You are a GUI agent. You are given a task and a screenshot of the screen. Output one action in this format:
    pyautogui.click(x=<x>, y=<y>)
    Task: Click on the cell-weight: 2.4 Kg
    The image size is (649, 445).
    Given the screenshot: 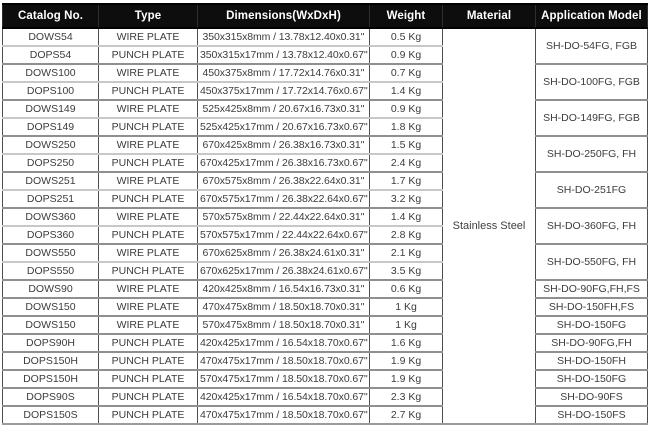 What is the action you would take?
    pyautogui.click(x=406, y=162)
    